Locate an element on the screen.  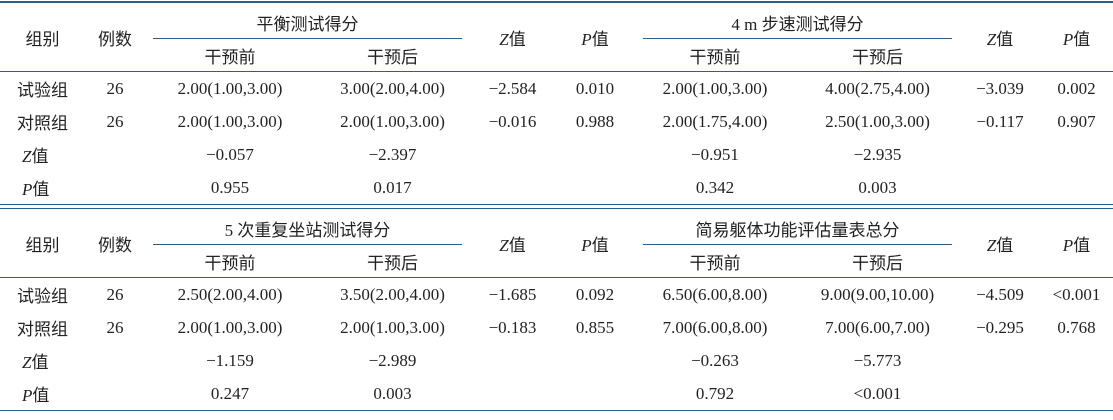
value-cell: −0.057 is located at coordinates (230, 154).